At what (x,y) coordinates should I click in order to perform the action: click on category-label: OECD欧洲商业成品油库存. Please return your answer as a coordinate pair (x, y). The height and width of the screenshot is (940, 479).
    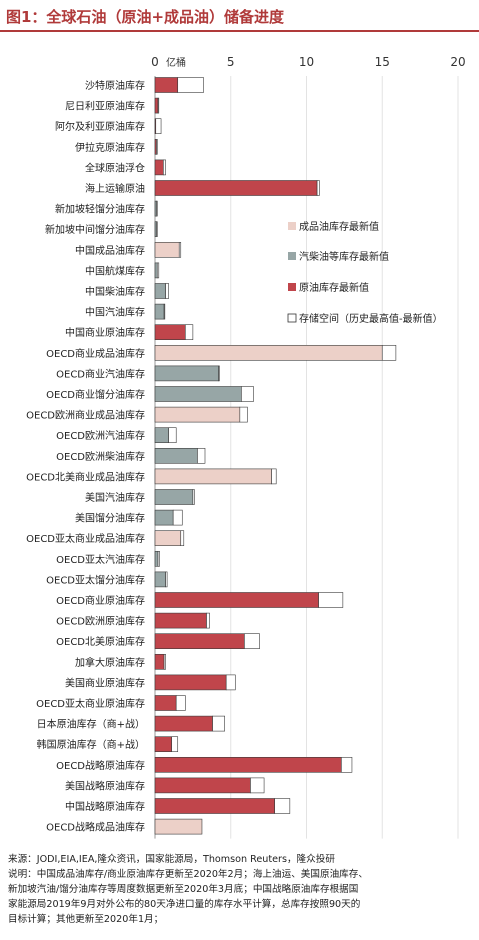
    Looking at the image, I should click on (85, 415).